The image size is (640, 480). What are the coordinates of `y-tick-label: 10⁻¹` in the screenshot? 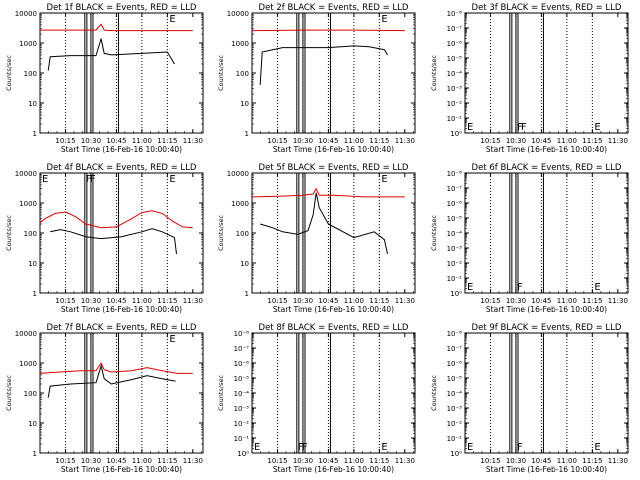 It's located at (242, 439).